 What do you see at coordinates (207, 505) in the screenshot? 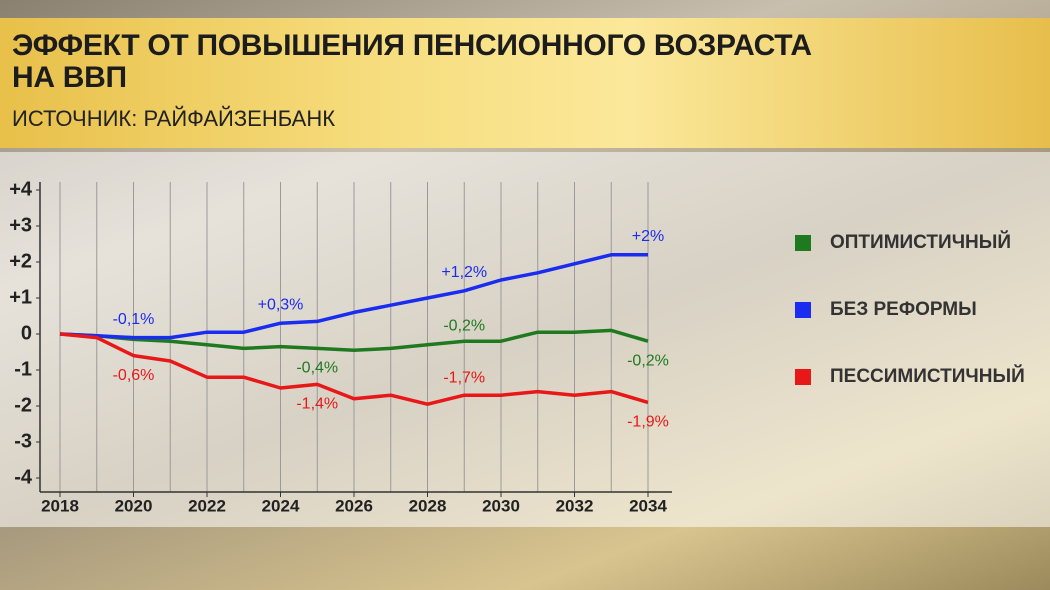
I see `x-tick-label: 2022` at bounding box center [207, 505].